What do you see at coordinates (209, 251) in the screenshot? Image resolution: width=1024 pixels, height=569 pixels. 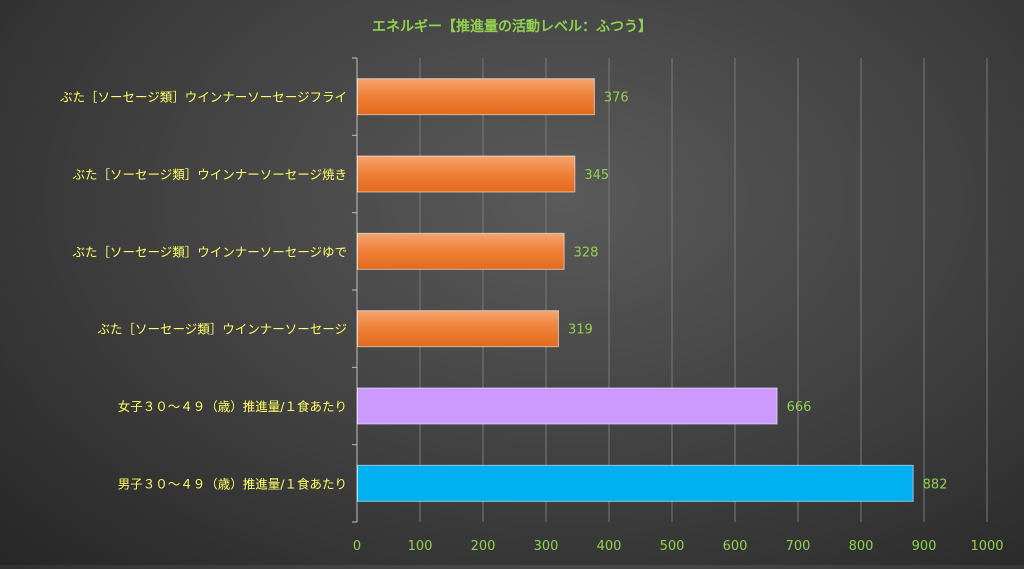 I see `category-label: ぶた［ソーセージ類］ウインナーソーセージゆで` at bounding box center [209, 251].